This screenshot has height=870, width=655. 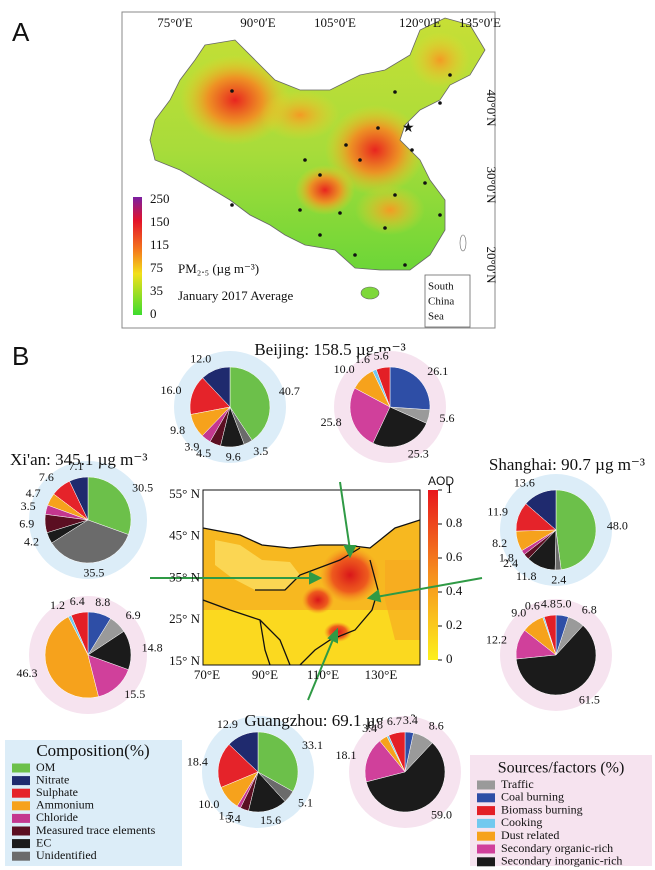 What do you see at coordinates (557, 848) in the screenshot?
I see `legend-label: Secondary organic-rich` at bounding box center [557, 848].